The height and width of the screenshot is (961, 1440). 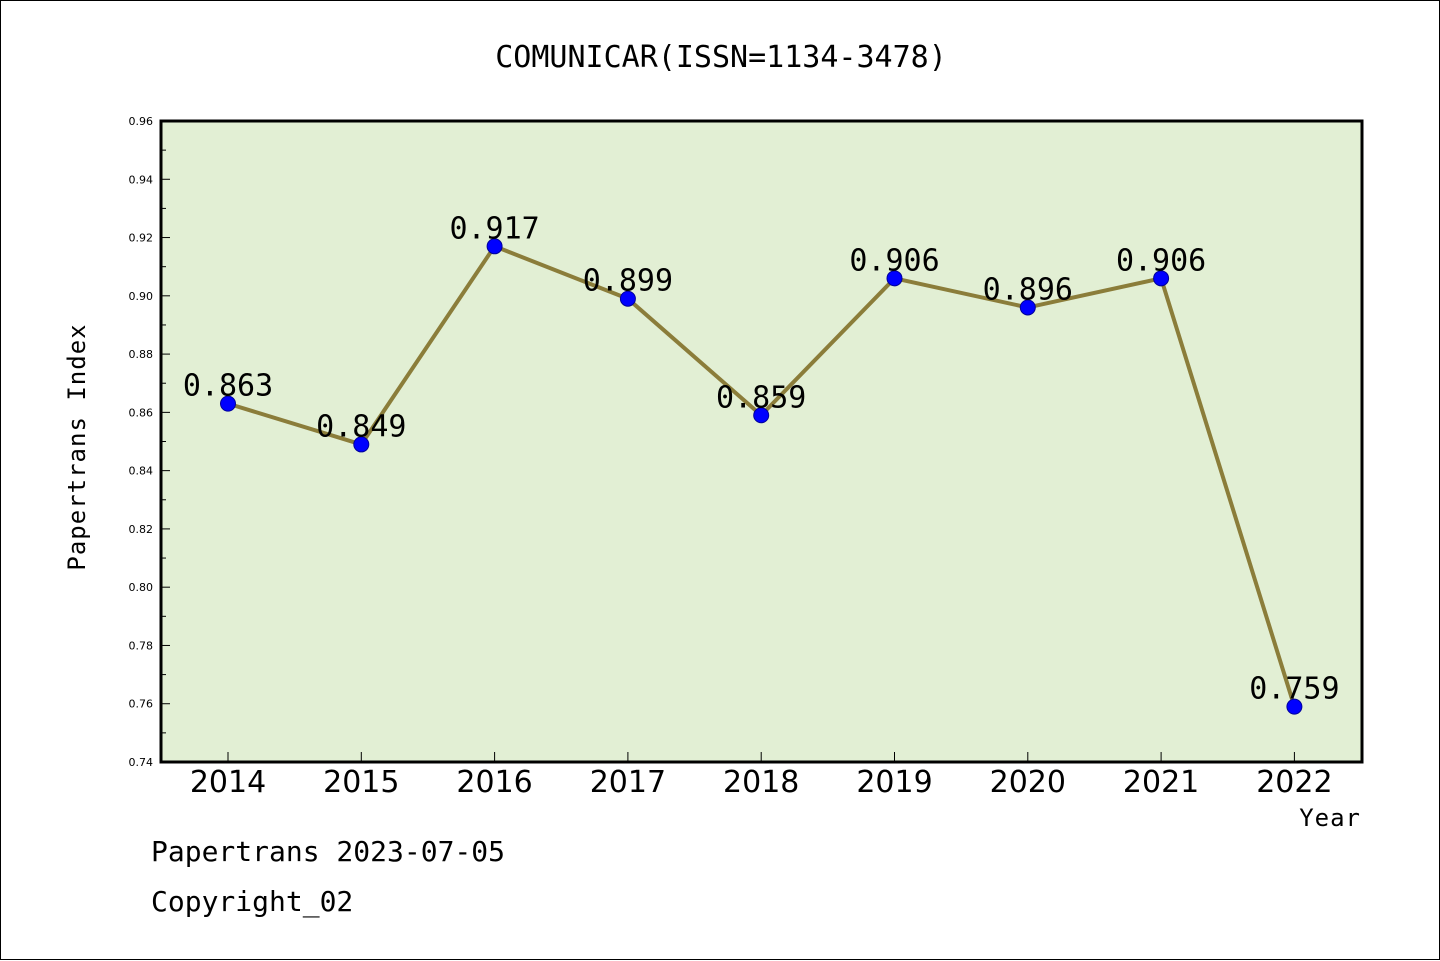 I want to click on y-tick-label: 0.78, so click(x=141, y=645).